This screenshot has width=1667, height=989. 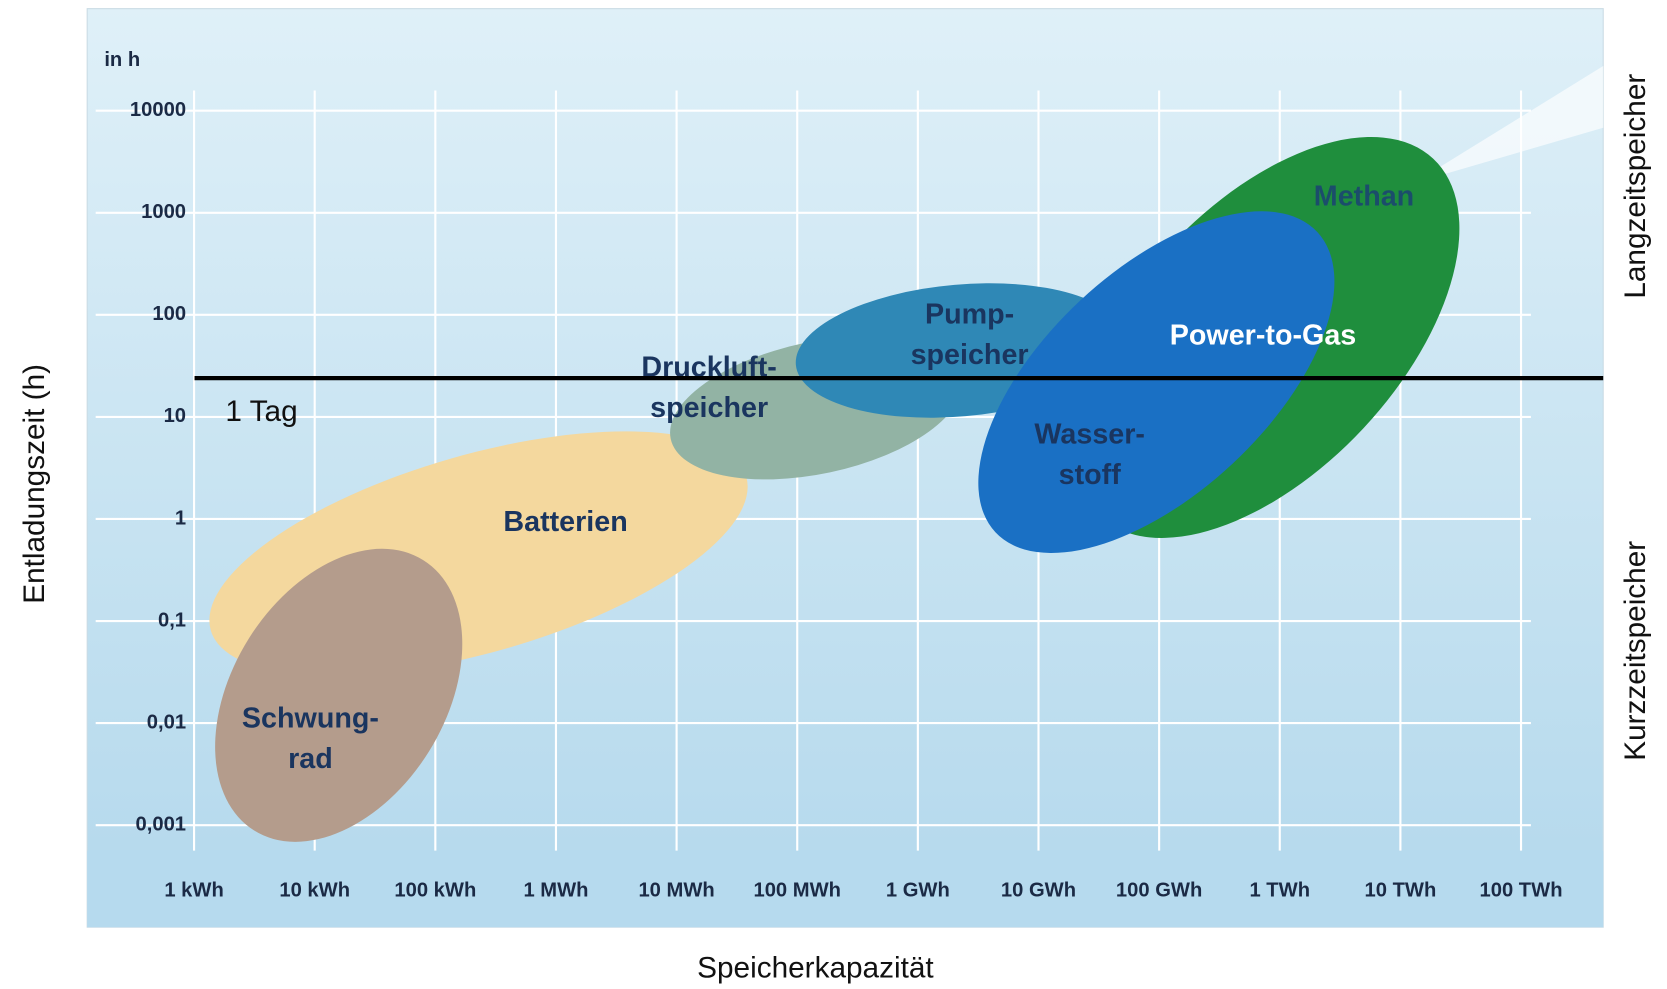 What do you see at coordinates (797, 890) in the screenshot?
I see `x-tick-label: 100 MWh` at bounding box center [797, 890].